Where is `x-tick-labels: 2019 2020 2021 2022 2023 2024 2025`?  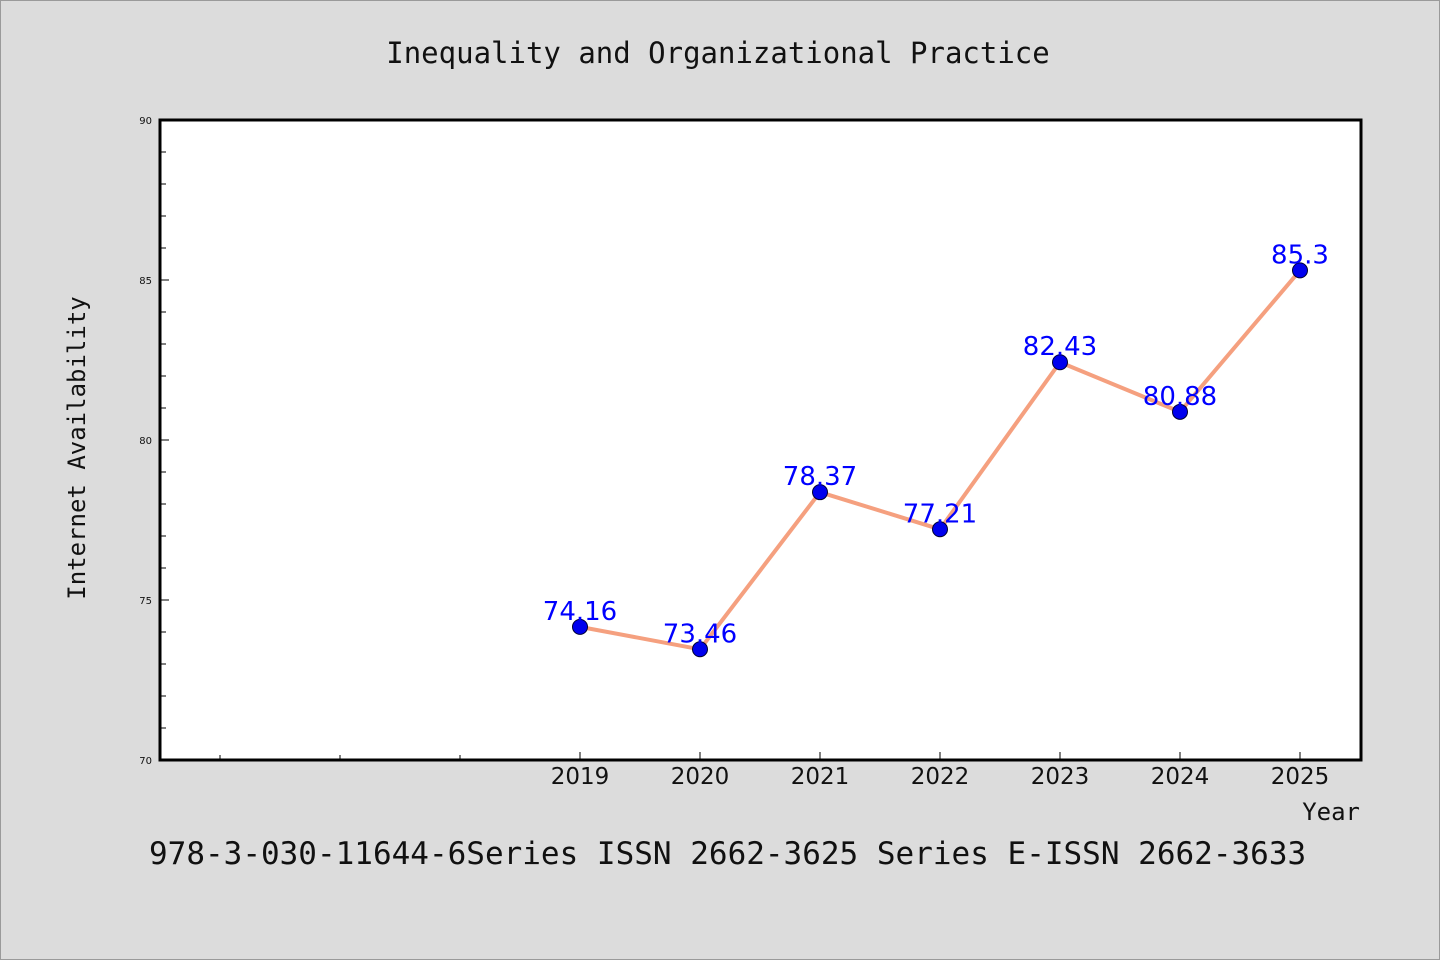 x-tick-labels: 2019 2020 2021 2022 2023 2024 2025 is located at coordinates (940, 777).